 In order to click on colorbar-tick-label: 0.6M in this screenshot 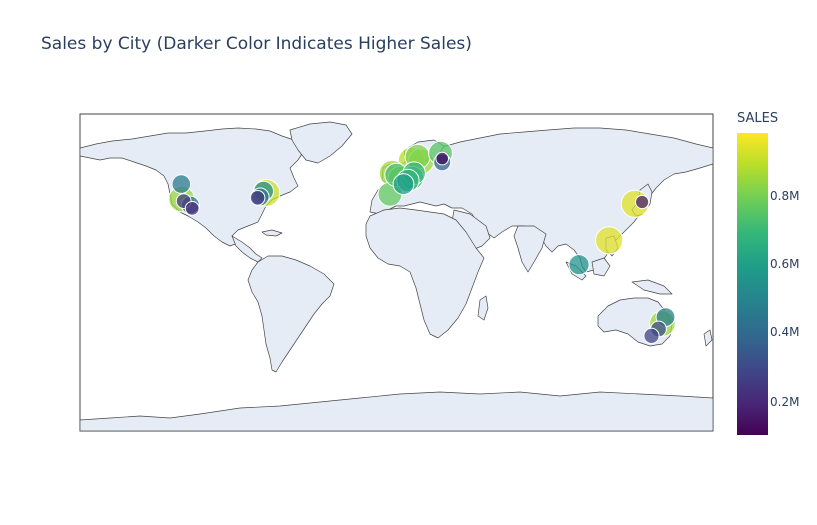, I will do `click(785, 264)`.